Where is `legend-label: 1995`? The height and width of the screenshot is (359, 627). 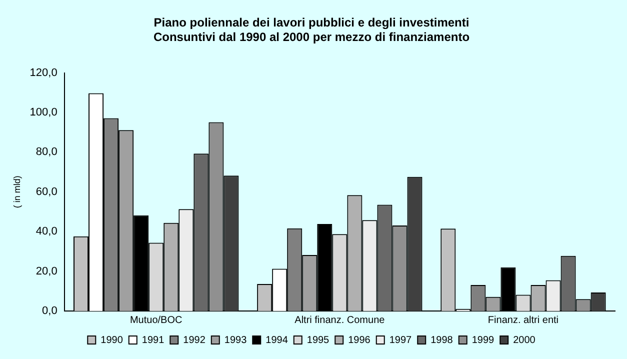
legend-label: 1995 is located at coordinates (318, 340).